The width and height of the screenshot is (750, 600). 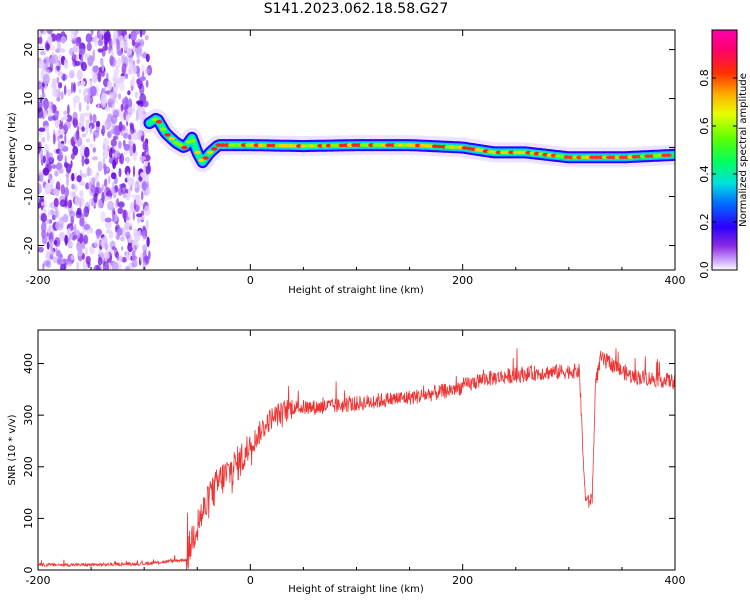 What do you see at coordinates (462, 580) in the screenshot?
I see `x-tick-label: 200` at bounding box center [462, 580].